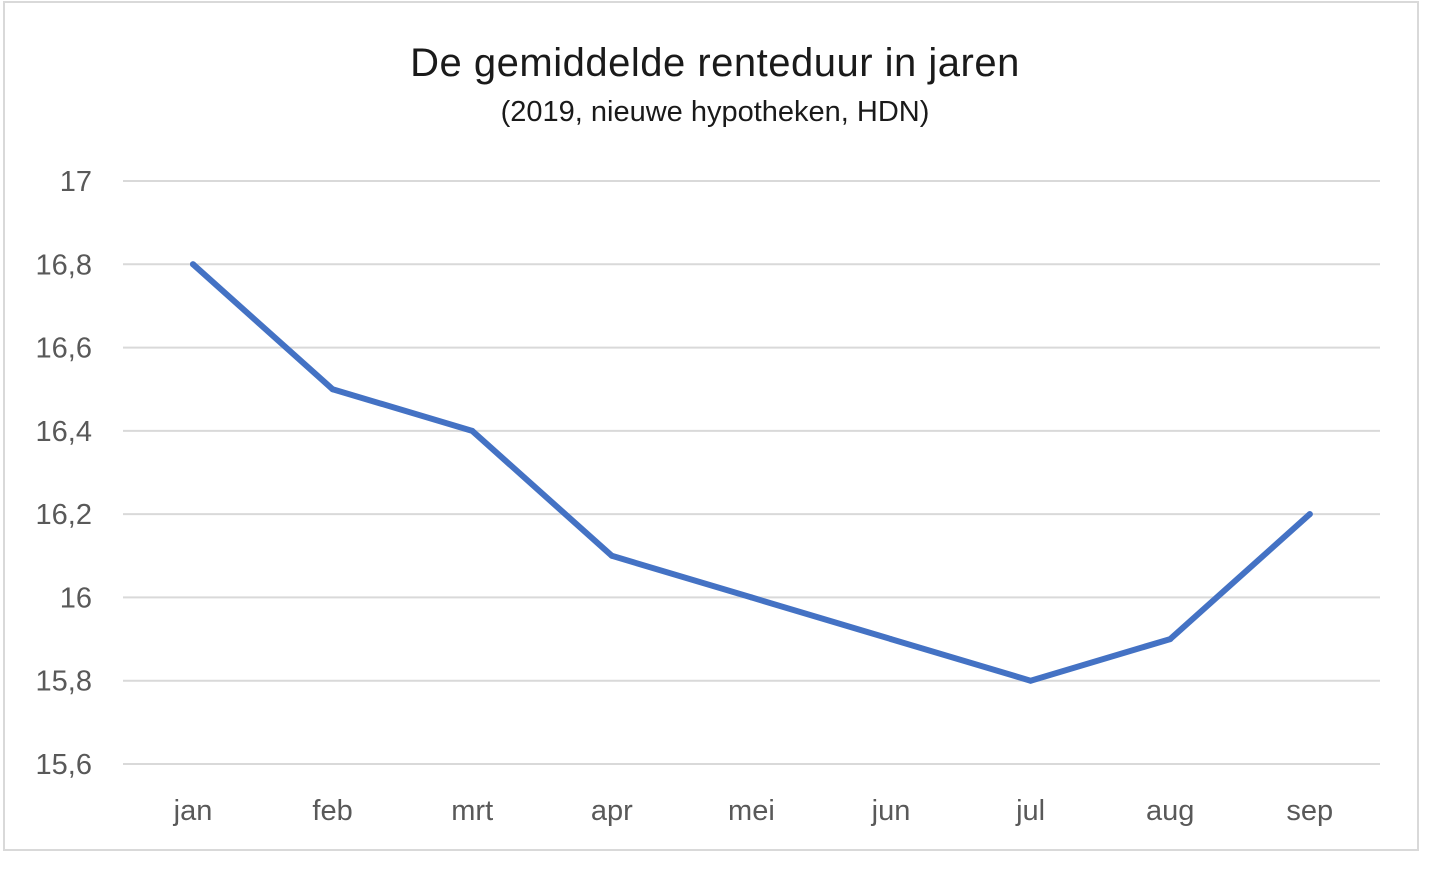 The width and height of the screenshot is (1440, 871). What do you see at coordinates (891, 811) in the screenshot?
I see `x-tick-label: jun` at bounding box center [891, 811].